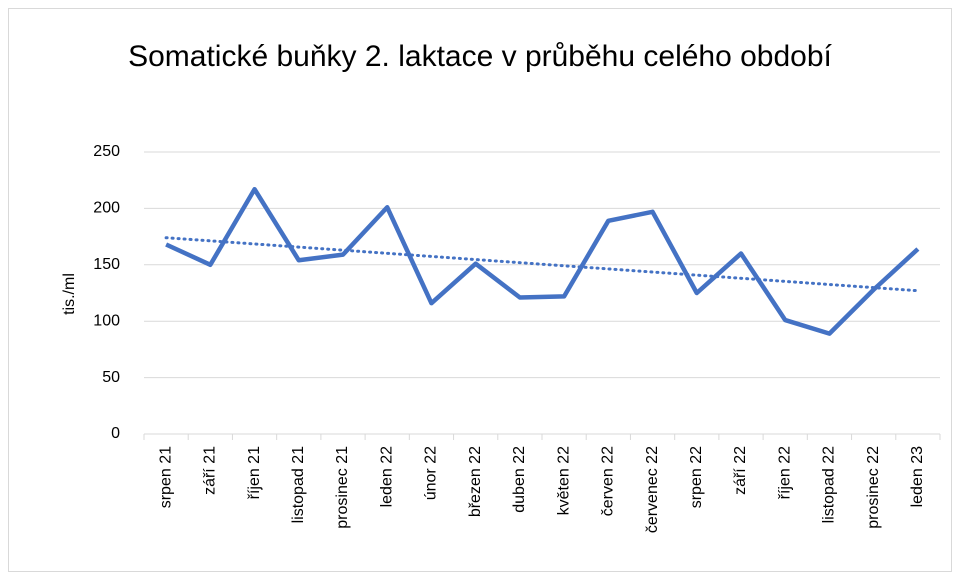 The image size is (960, 579). I want to click on x-tick-label: listopad 22, so click(829, 484).